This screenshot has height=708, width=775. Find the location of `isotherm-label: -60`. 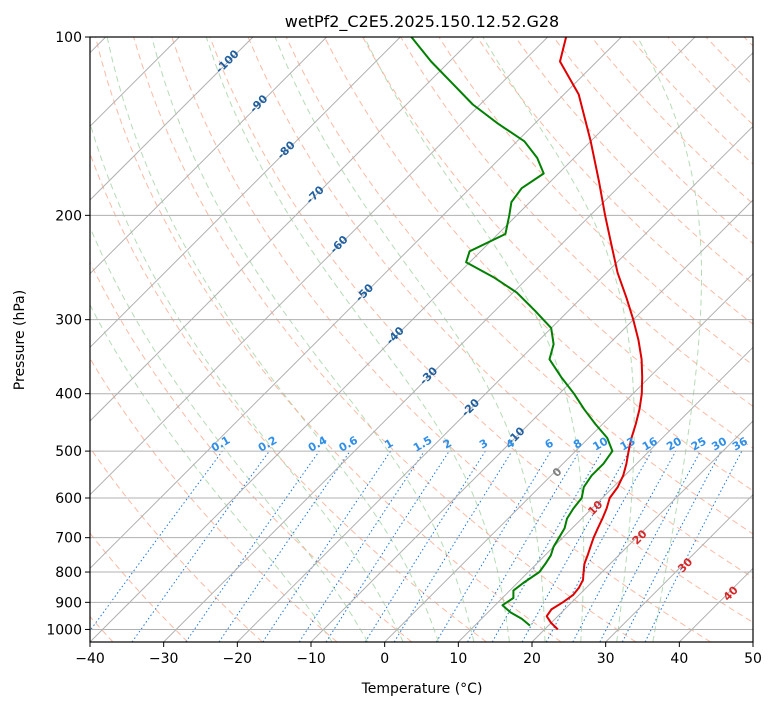

isotherm-label: -60 is located at coordinates (338, 244).